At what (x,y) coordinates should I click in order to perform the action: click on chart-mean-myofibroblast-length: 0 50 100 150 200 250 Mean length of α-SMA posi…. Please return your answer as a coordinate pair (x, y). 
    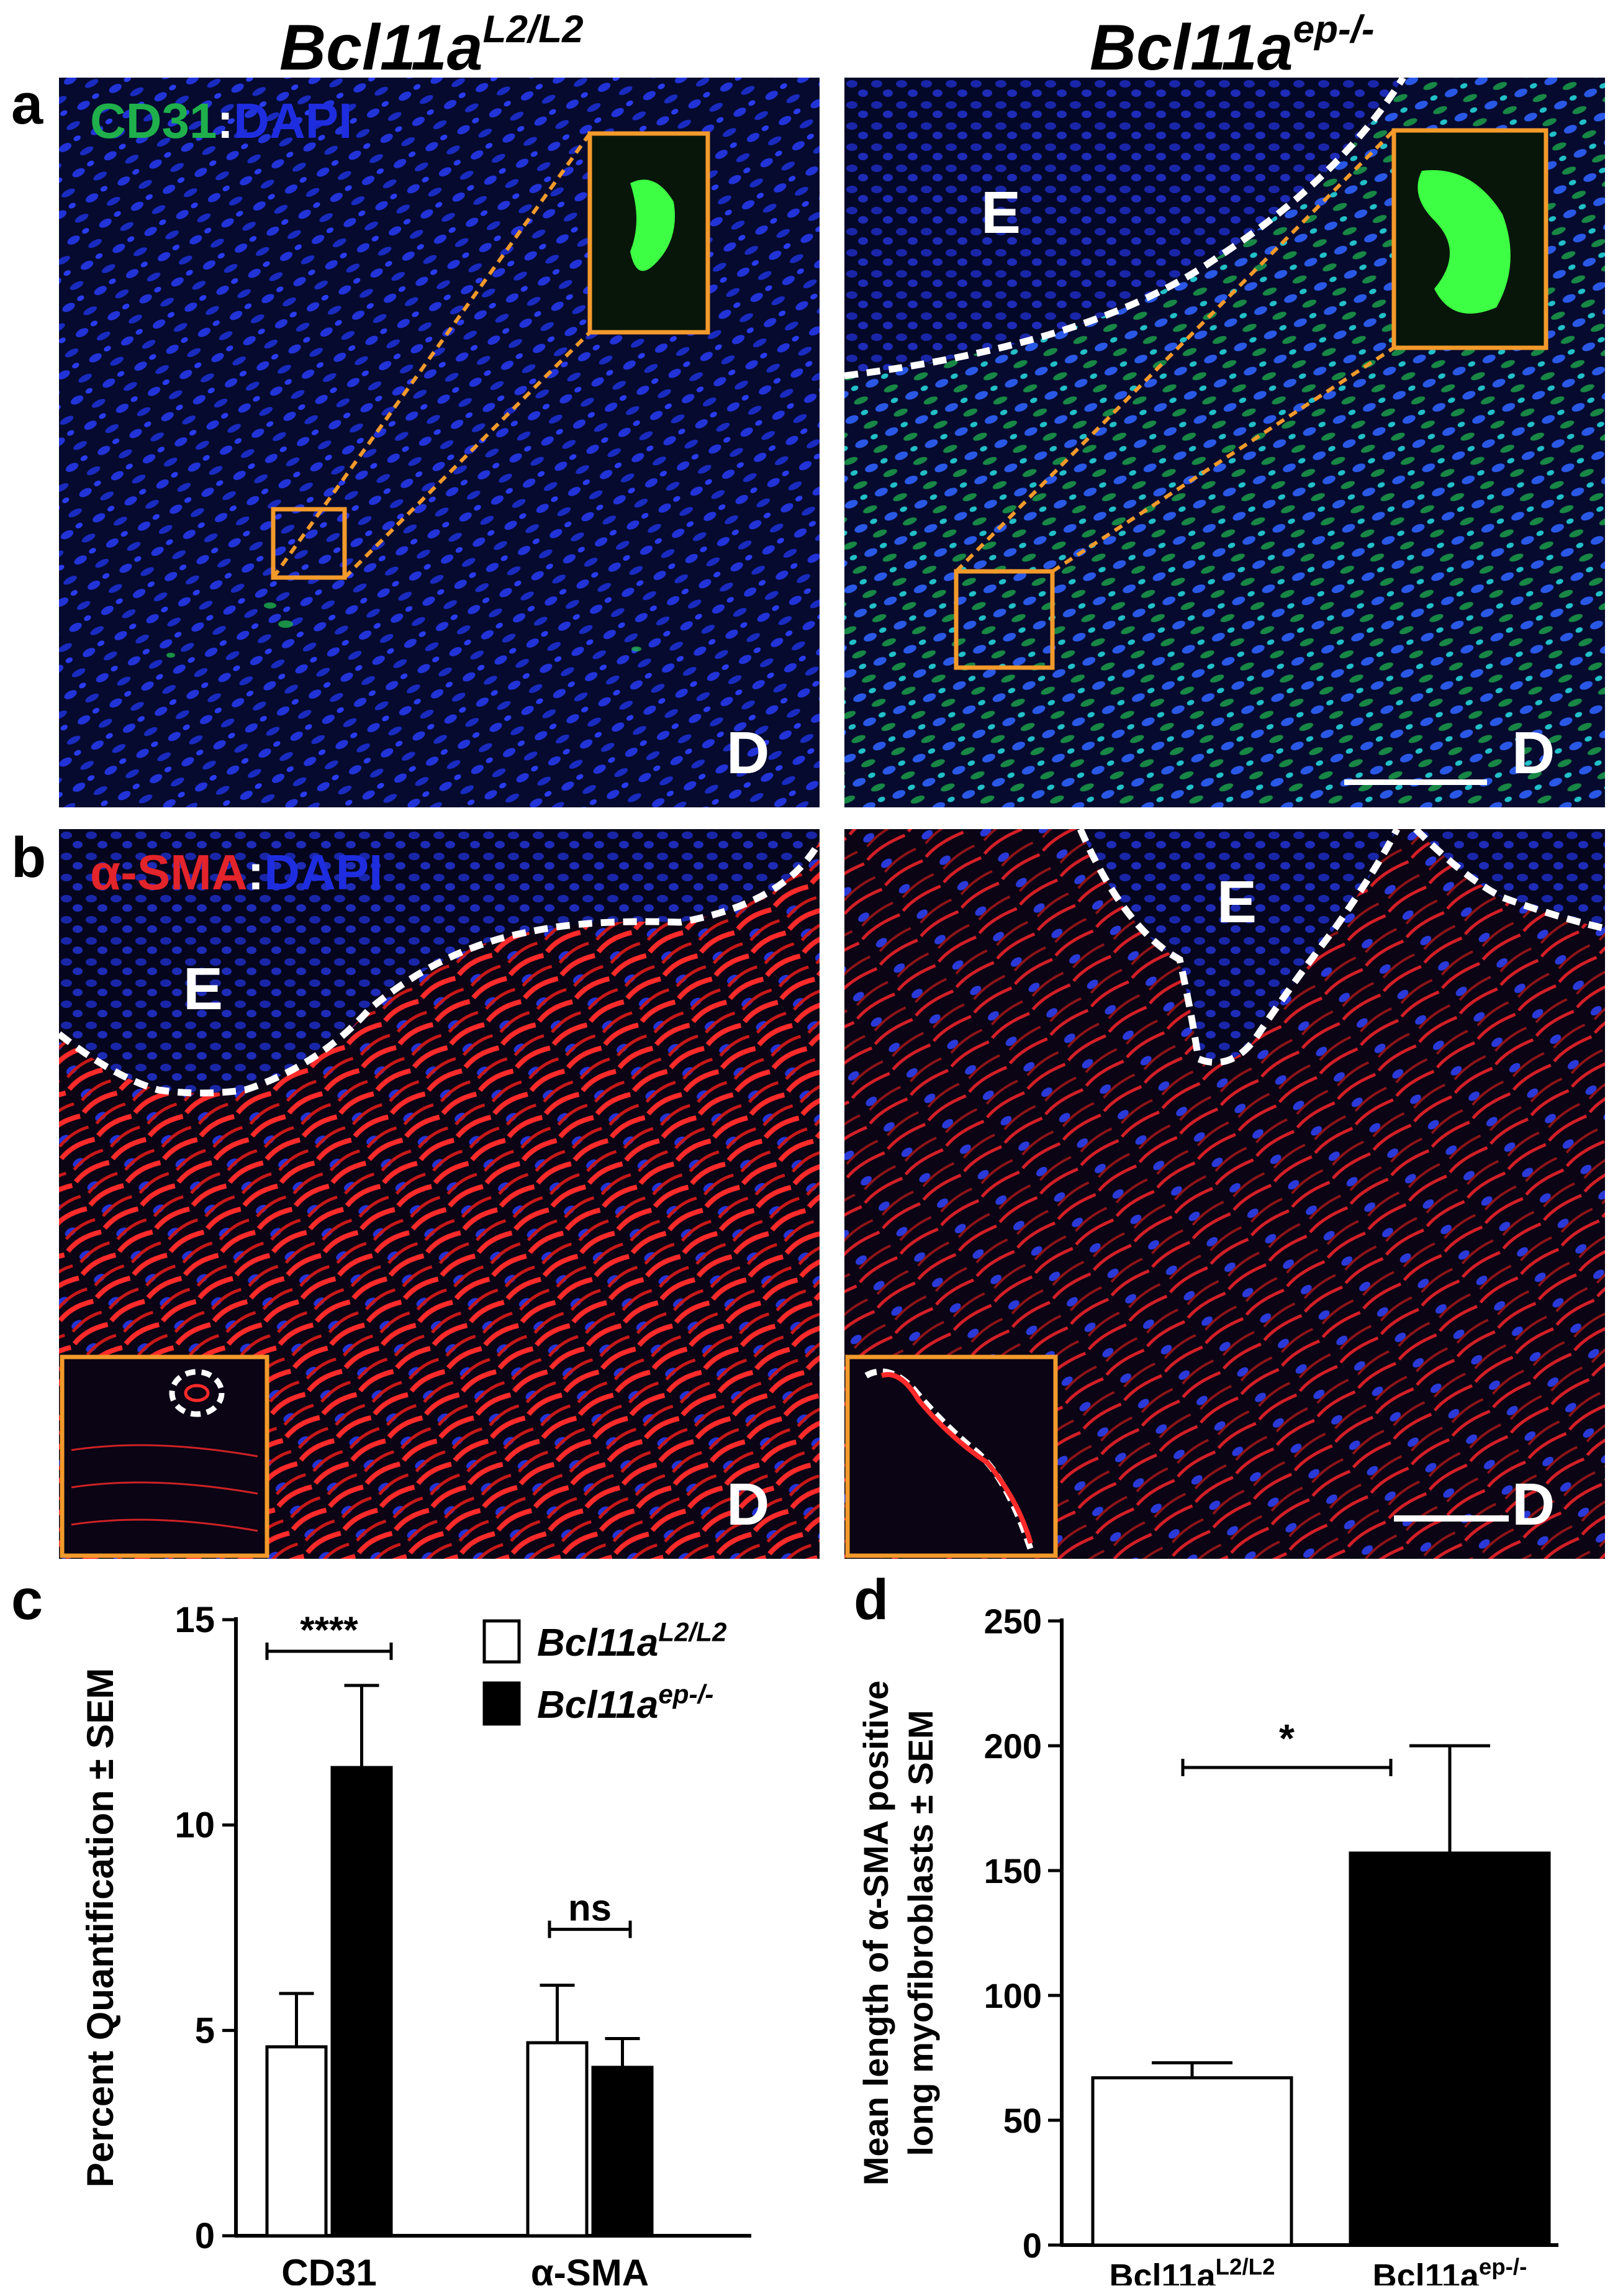
    Looking at the image, I should click on (1230, 1945).